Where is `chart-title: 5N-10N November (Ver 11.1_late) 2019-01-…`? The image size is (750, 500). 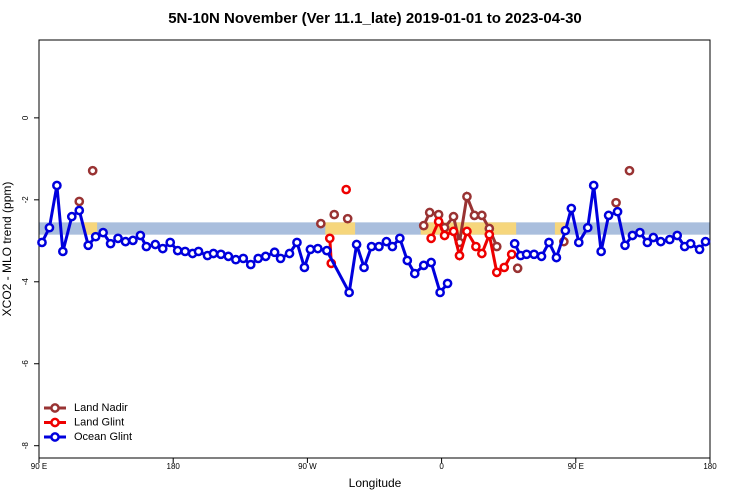 chart-title: 5N-10N November (Ver 11.1_late) 2019-01-… is located at coordinates (375, 18).